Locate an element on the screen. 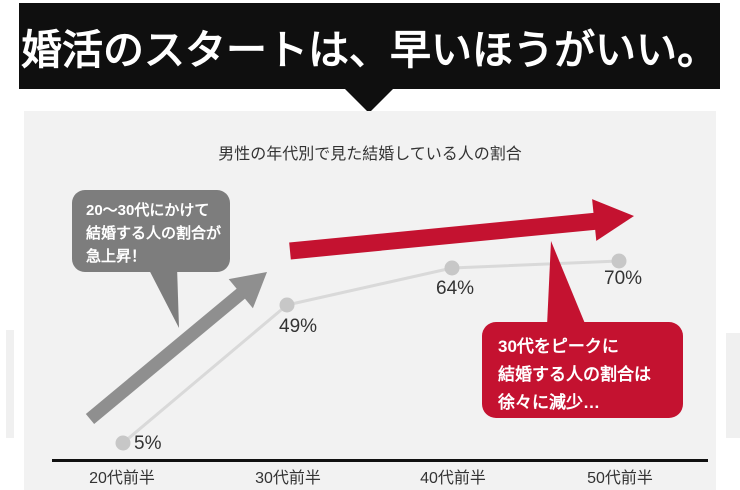 The width and height of the screenshot is (740, 490). value-label-30s: 49% is located at coordinates (298, 326).